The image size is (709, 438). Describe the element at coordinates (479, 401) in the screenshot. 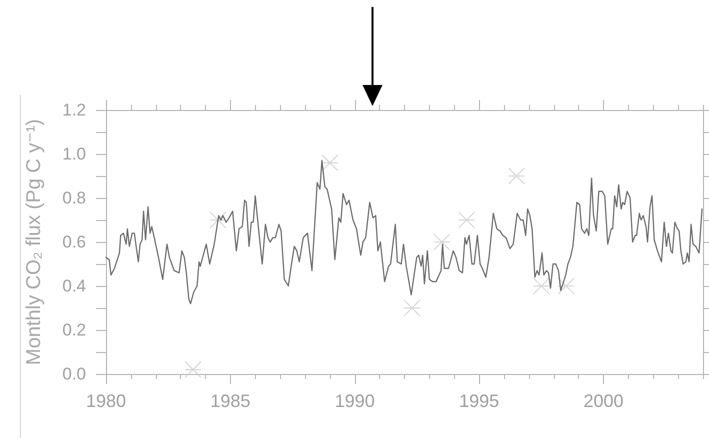

I see `x-tick-label: 1995` at that location.